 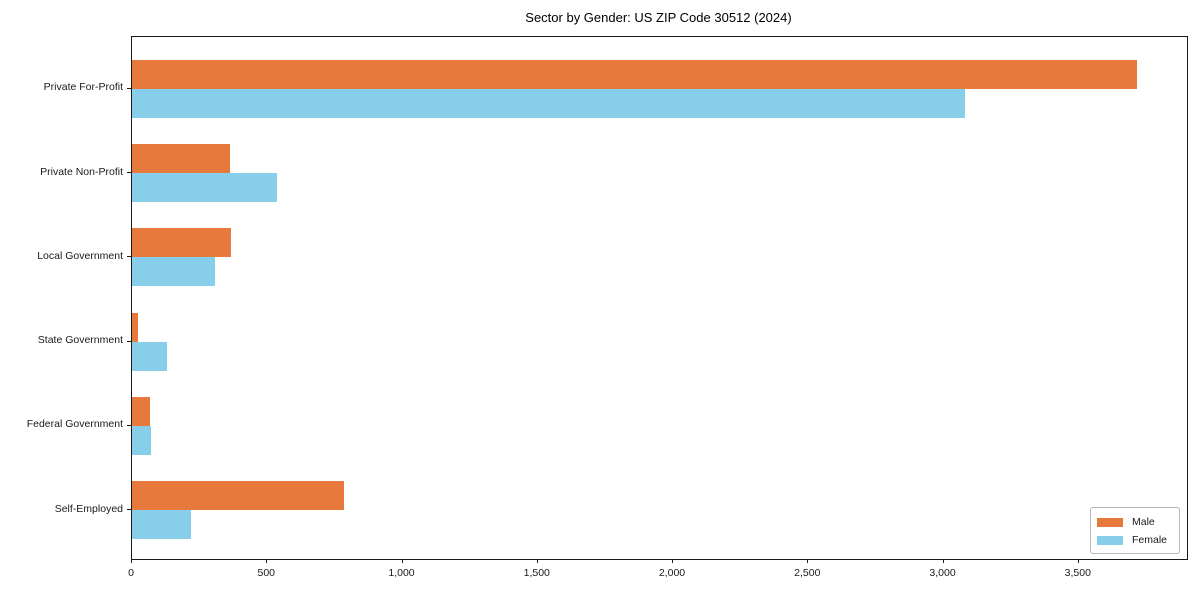 What do you see at coordinates (74, 424) in the screenshot?
I see `y-axis-label: Federal Government` at bounding box center [74, 424].